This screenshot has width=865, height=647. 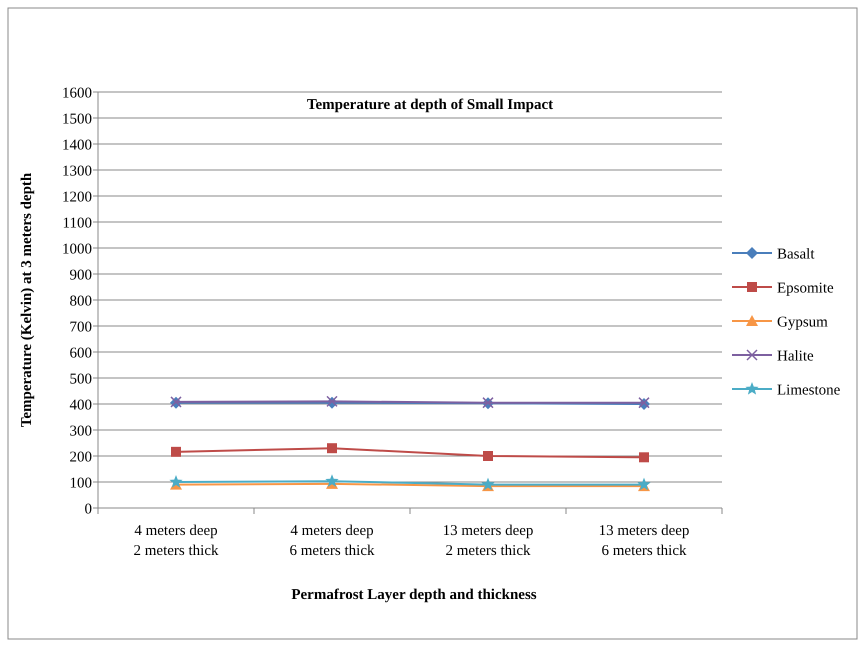 I want to click on legend-label: Epsomite, so click(x=805, y=288).